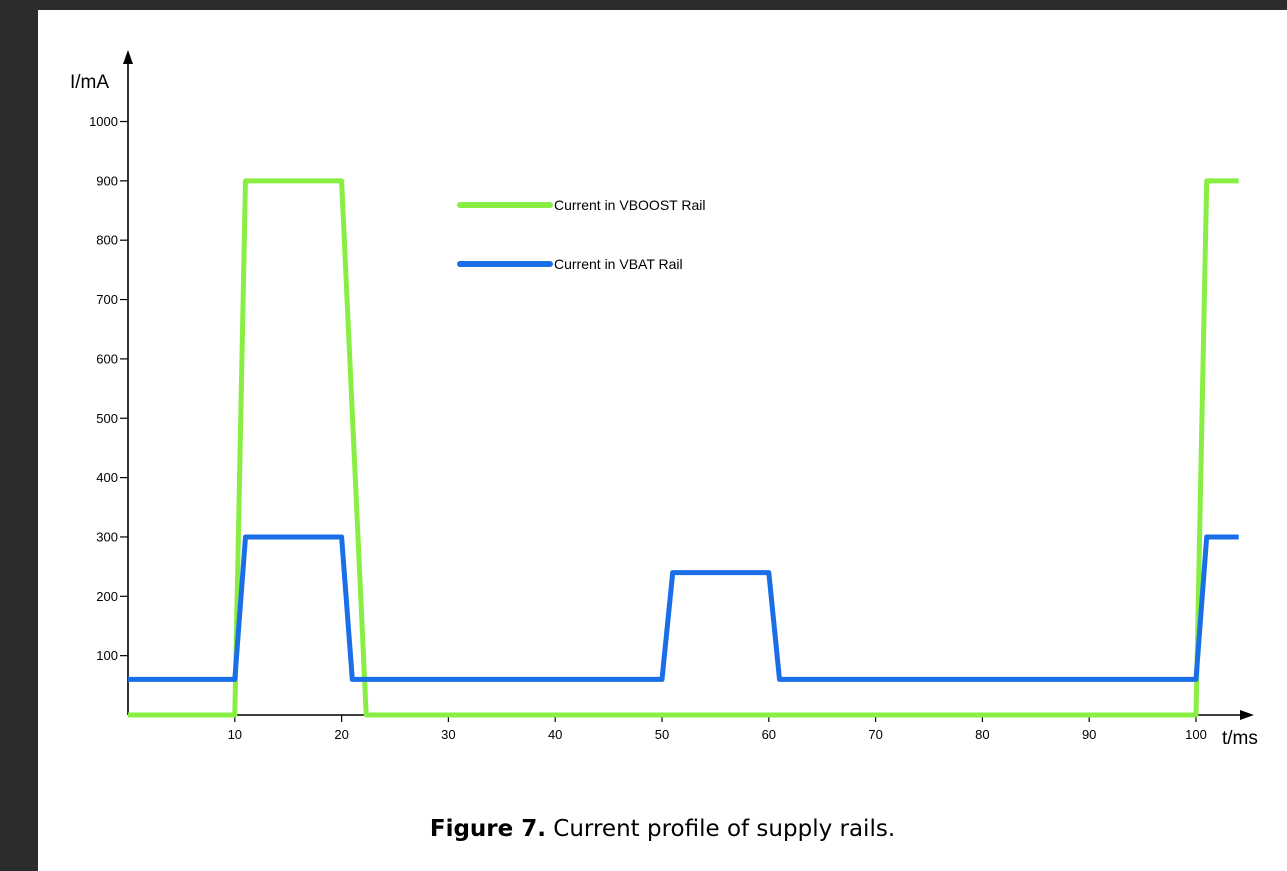 The width and height of the screenshot is (1287, 871). I want to click on y-tick-label: 300, so click(107, 536).